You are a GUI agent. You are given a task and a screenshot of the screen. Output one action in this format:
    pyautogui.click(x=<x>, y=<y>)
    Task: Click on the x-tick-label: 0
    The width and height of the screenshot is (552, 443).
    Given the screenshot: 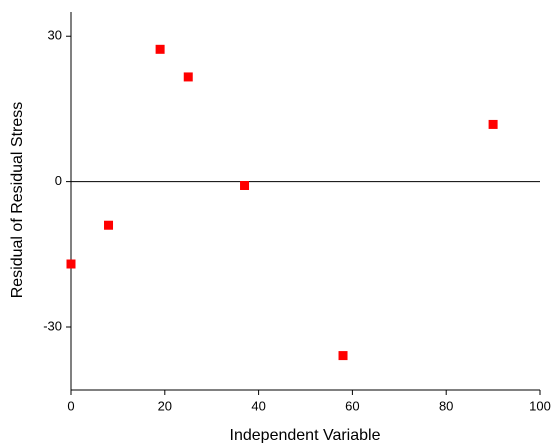 What is the action you would take?
    pyautogui.click(x=70, y=405)
    